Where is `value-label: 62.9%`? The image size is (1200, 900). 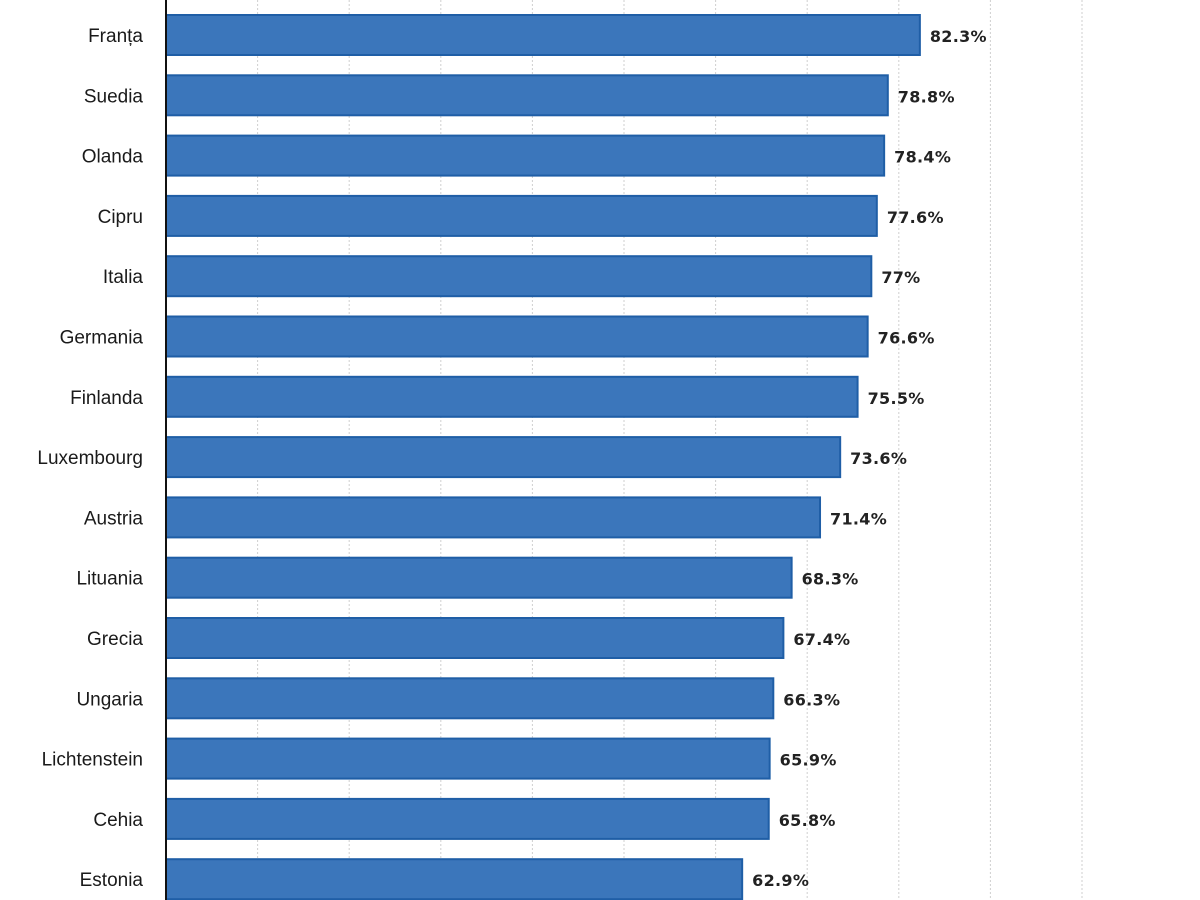
value-label: 62.9% is located at coordinates (780, 880).